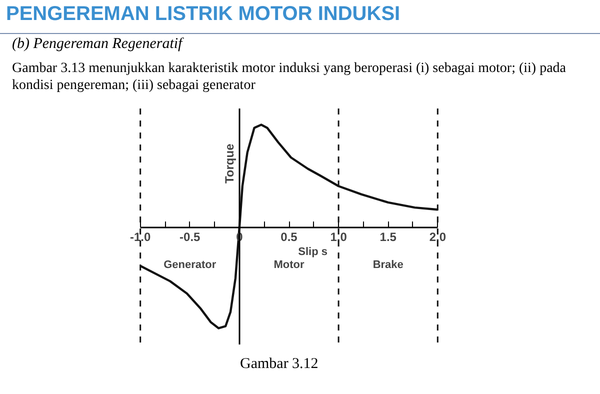  What do you see at coordinates (279, 364) in the screenshot?
I see `text: Gambar 3.12` at bounding box center [279, 364].